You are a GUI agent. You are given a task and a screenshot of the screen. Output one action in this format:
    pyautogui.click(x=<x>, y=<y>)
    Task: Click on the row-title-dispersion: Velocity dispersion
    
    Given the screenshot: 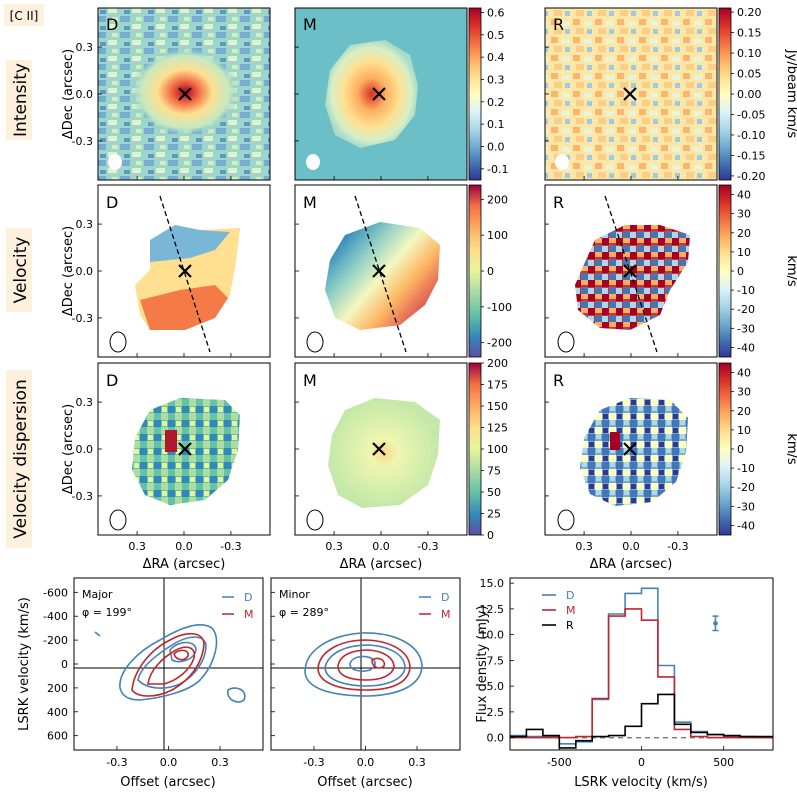 What is the action you would take?
    pyautogui.click(x=19, y=459)
    